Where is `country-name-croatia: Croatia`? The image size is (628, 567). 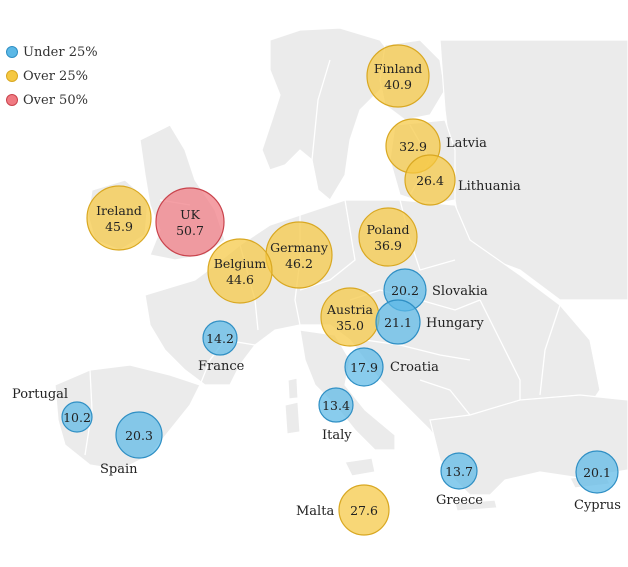
country-name-croatia: Croatia is located at coordinates (414, 367).